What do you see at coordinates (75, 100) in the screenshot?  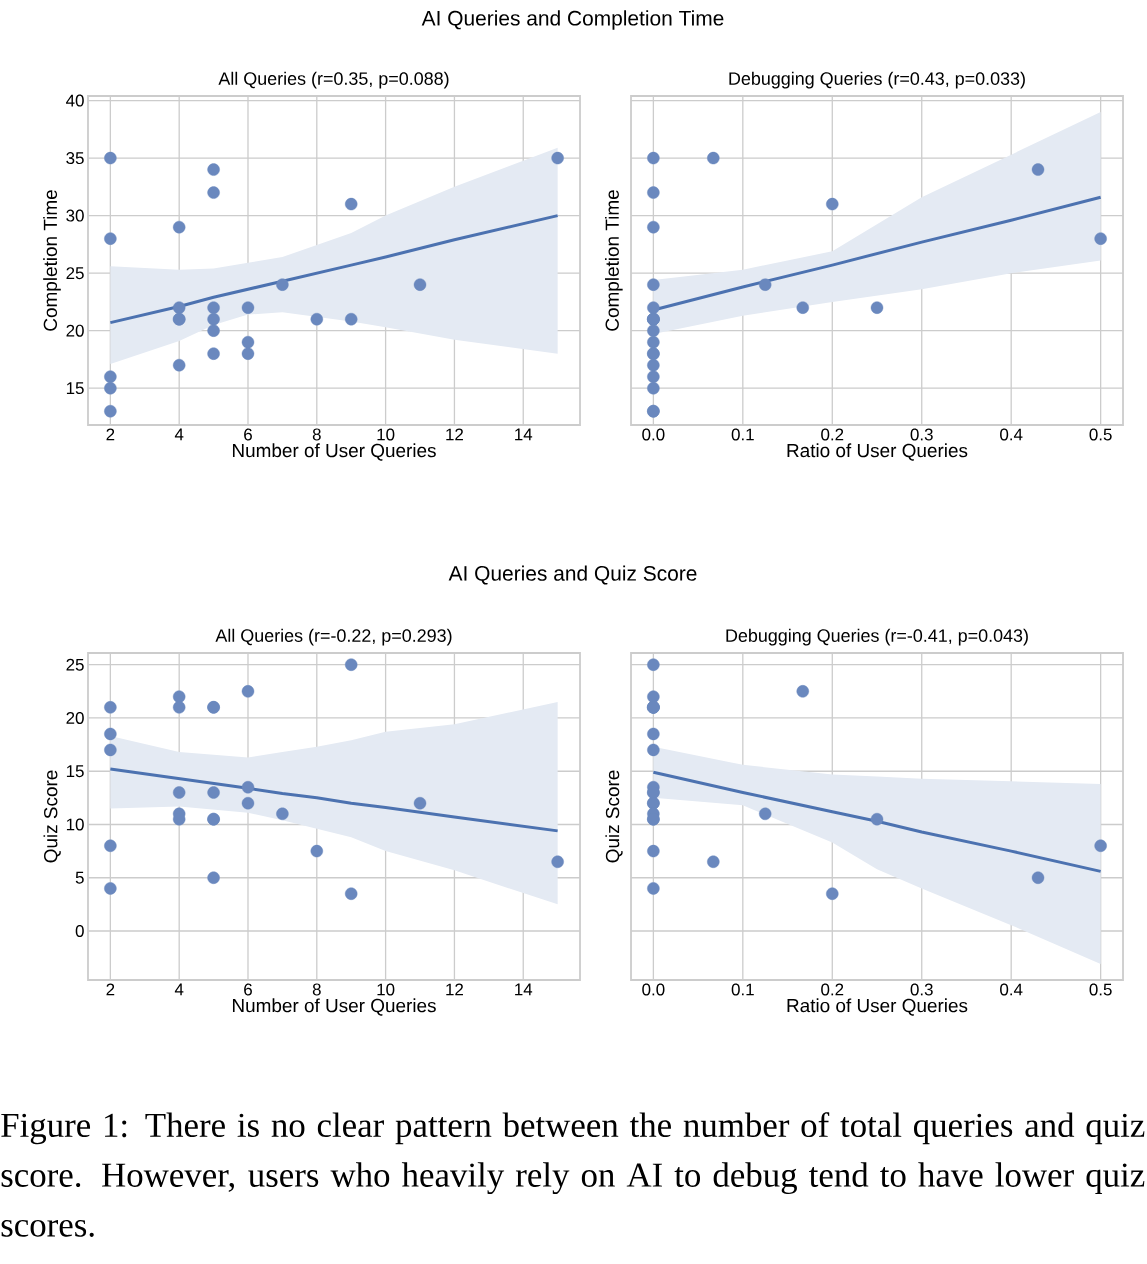 I see `y-tick-label: 40` at bounding box center [75, 100].